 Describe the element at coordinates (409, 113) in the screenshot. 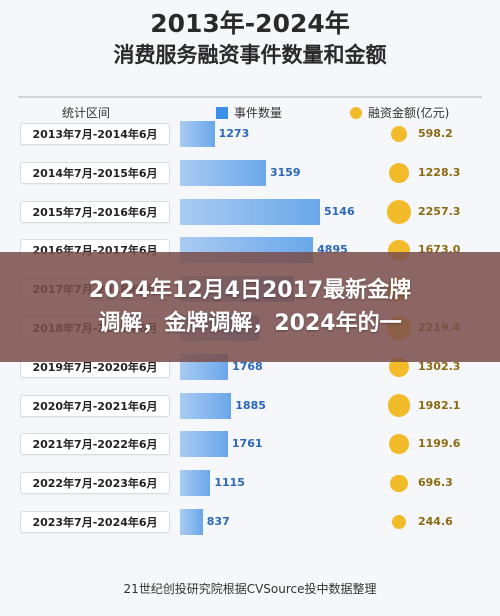

I see `legend-amount-label: 融资金额(亿元)` at that location.